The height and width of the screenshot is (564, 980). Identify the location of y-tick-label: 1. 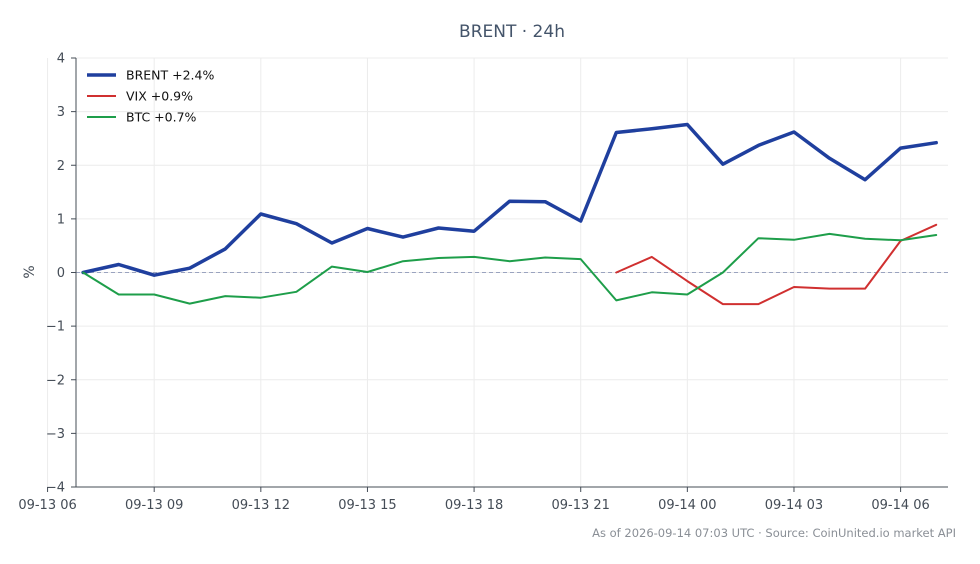
(61, 219).